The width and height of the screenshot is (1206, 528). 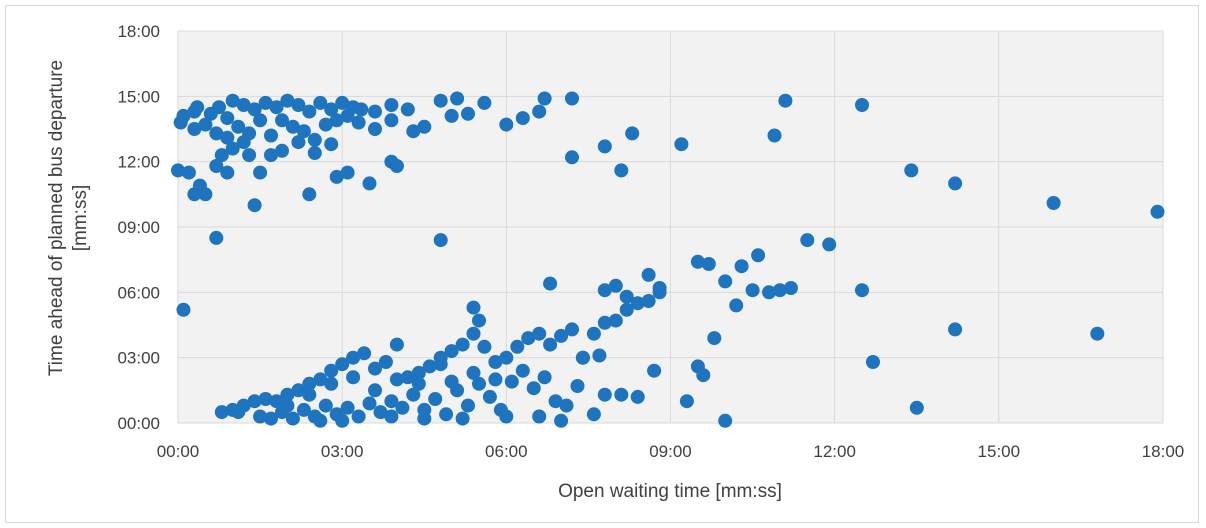 What do you see at coordinates (138, 227) in the screenshot?
I see `y-axis-ticks: 00:00 03:00 06:00 09:00 12:00 15:00 18:00` at bounding box center [138, 227].